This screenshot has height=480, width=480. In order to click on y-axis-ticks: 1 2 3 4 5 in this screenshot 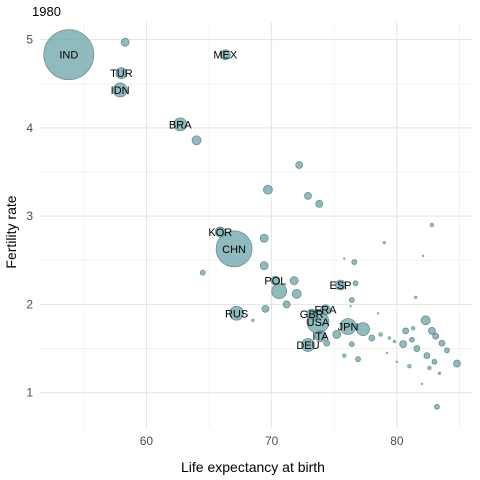, I will do `click(29, 216)`.